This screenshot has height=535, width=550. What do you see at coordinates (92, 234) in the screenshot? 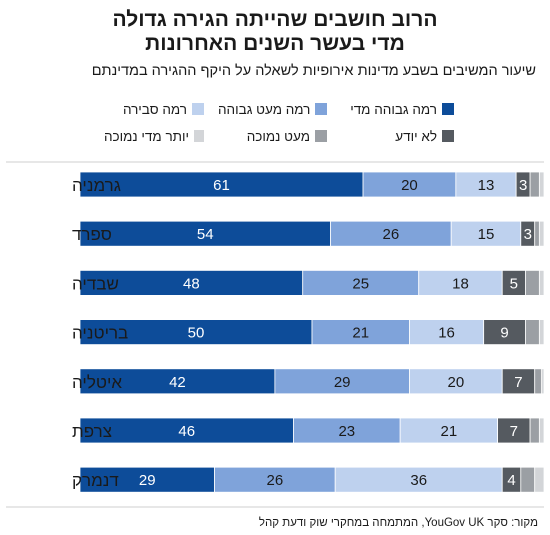
I see `category-label: ספרד` at bounding box center [92, 234].